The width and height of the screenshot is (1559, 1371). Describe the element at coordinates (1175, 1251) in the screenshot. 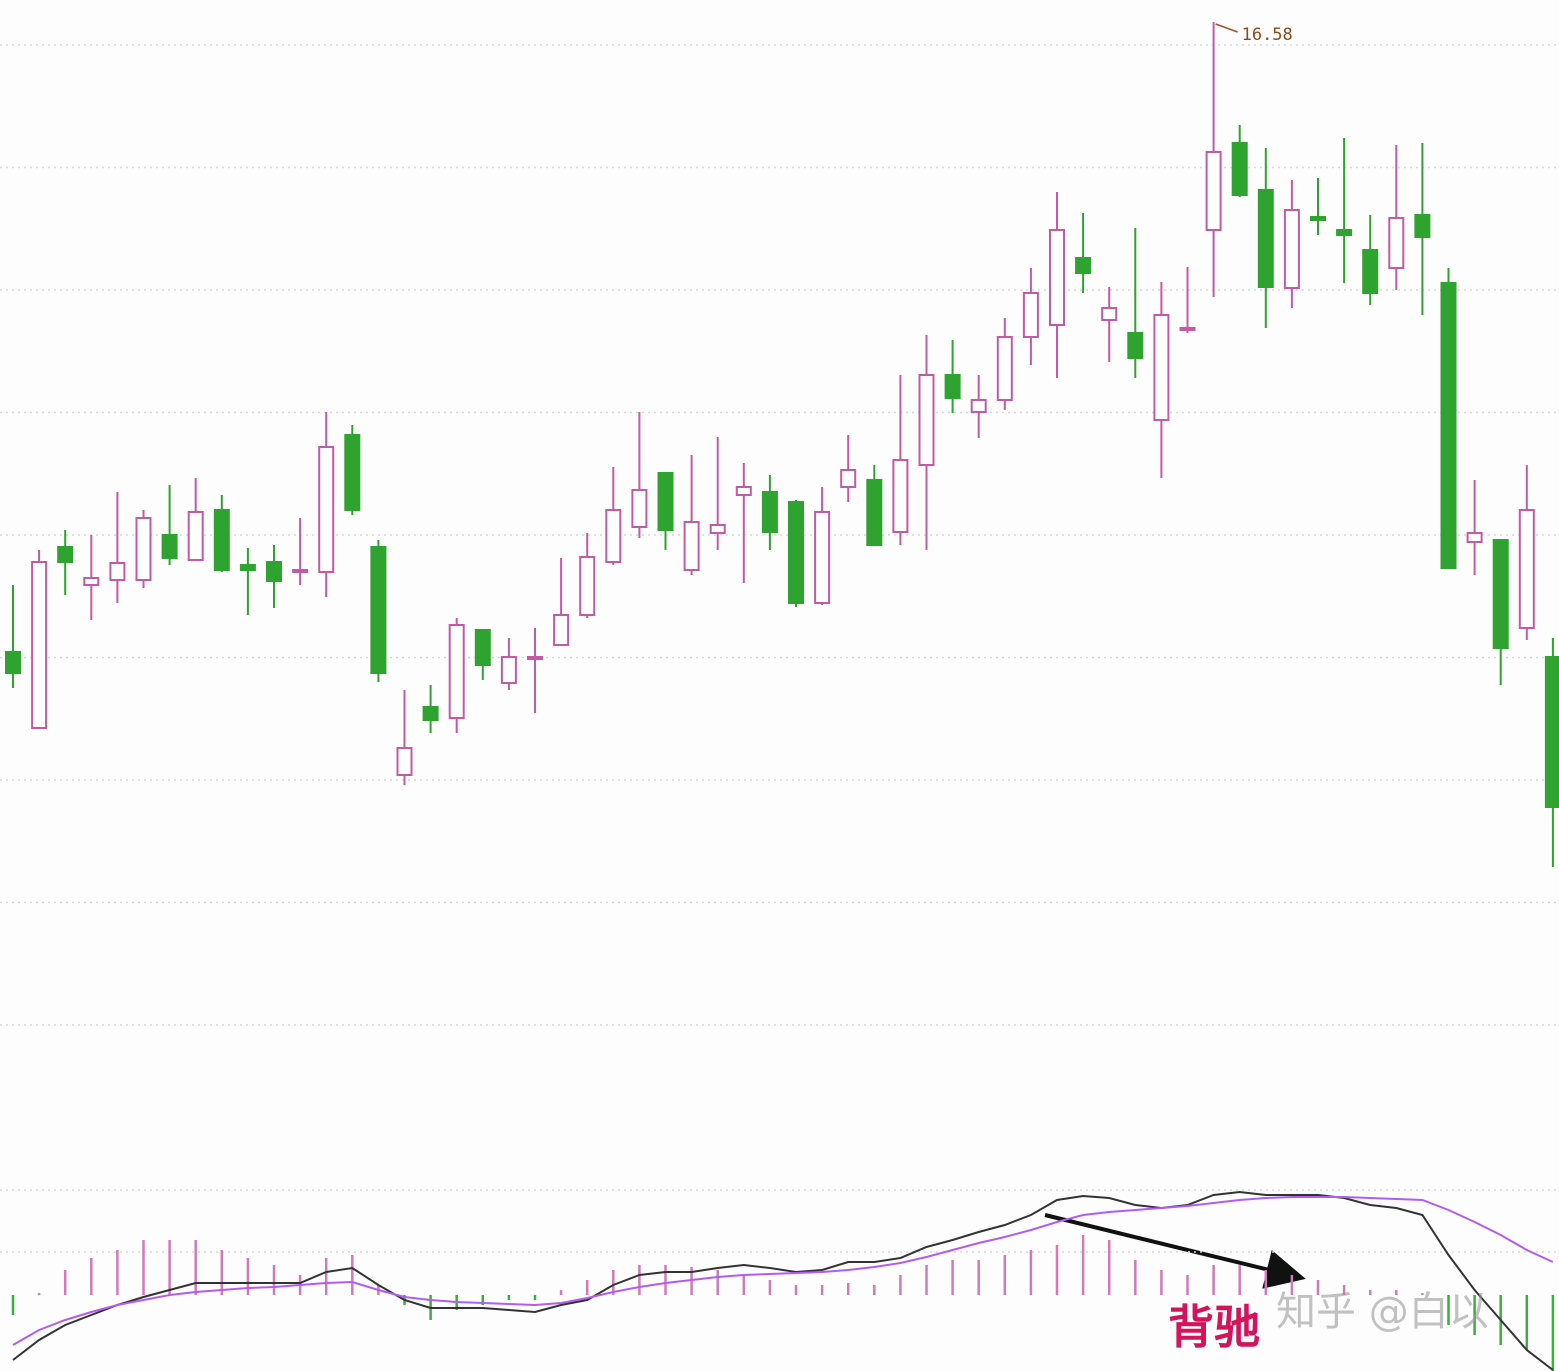

I see `divergence-arrow` at that location.